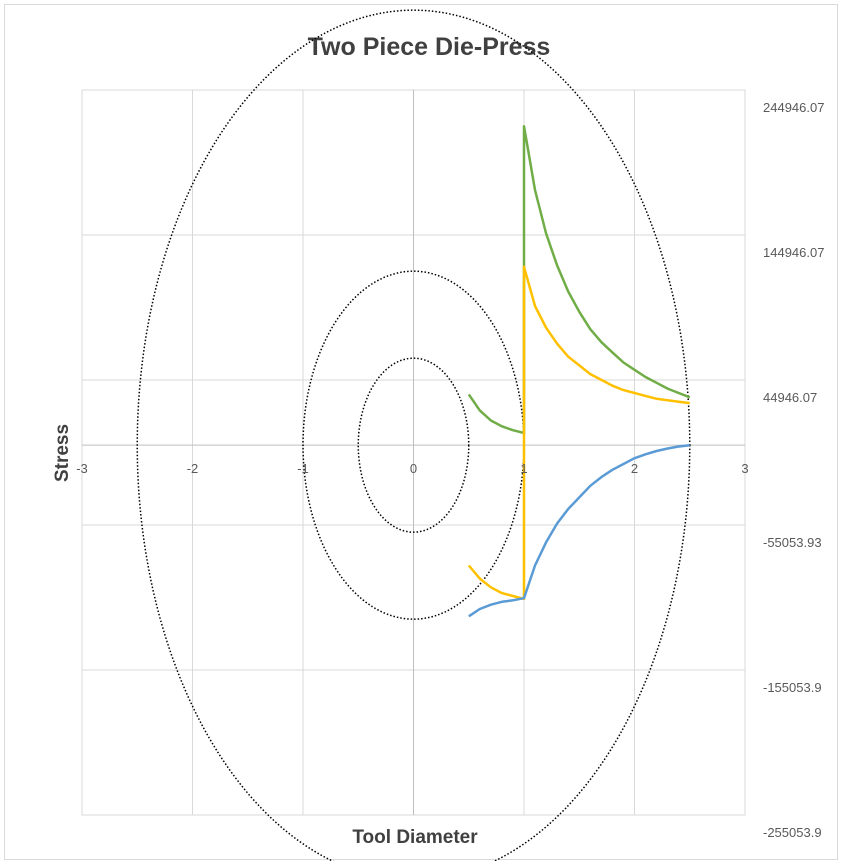 The image size is (846, 868). What do you see at coordinates (792, 687) in the screenshot?
I see `y-tick-label: -155053.9` at bounding box center [792, 687].